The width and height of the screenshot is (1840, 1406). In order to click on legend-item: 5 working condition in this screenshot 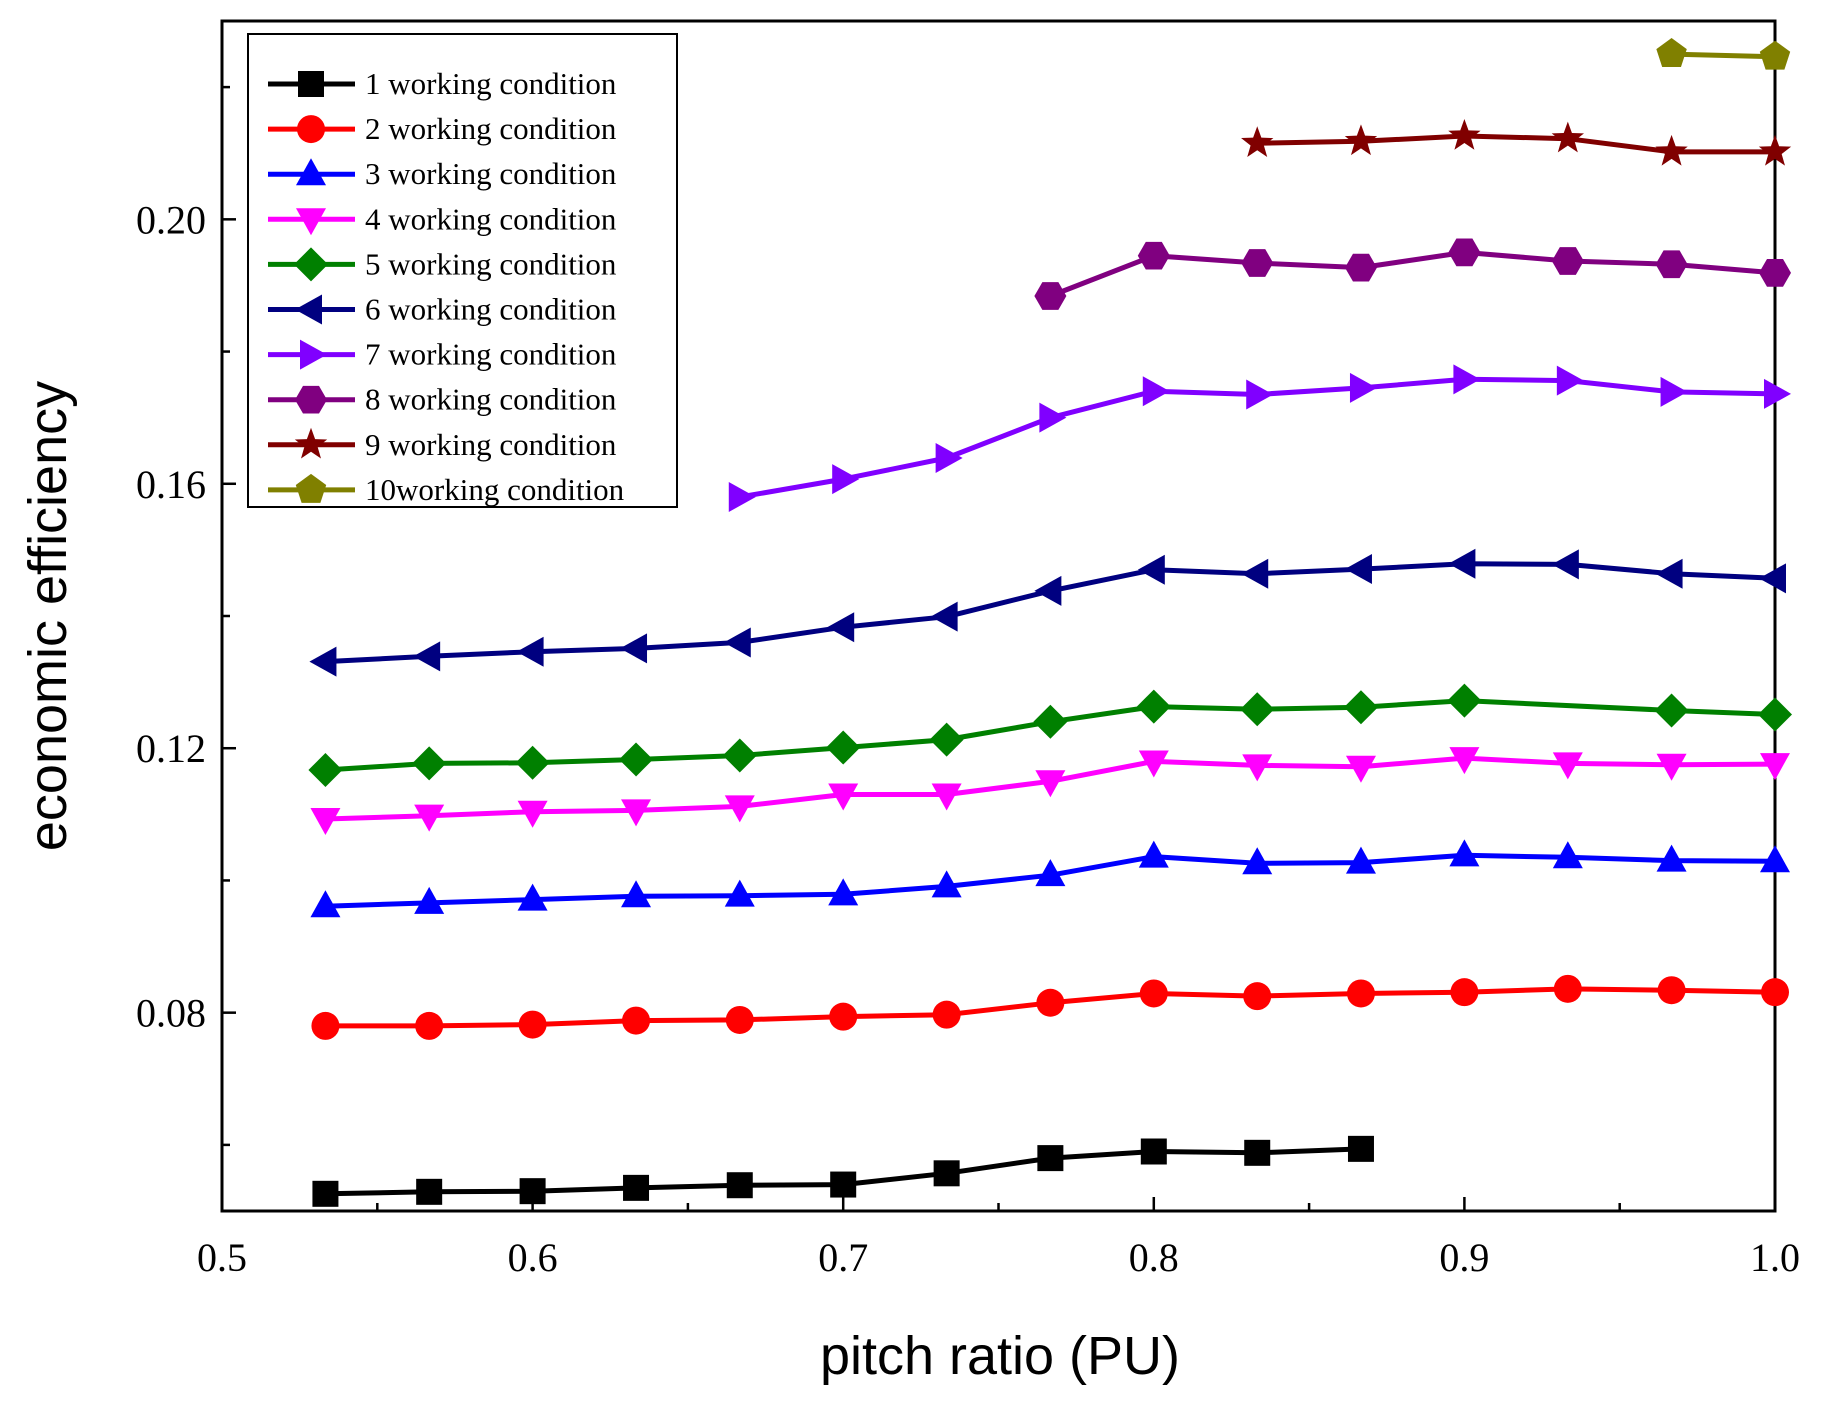, I will do `click(442, 264)`.